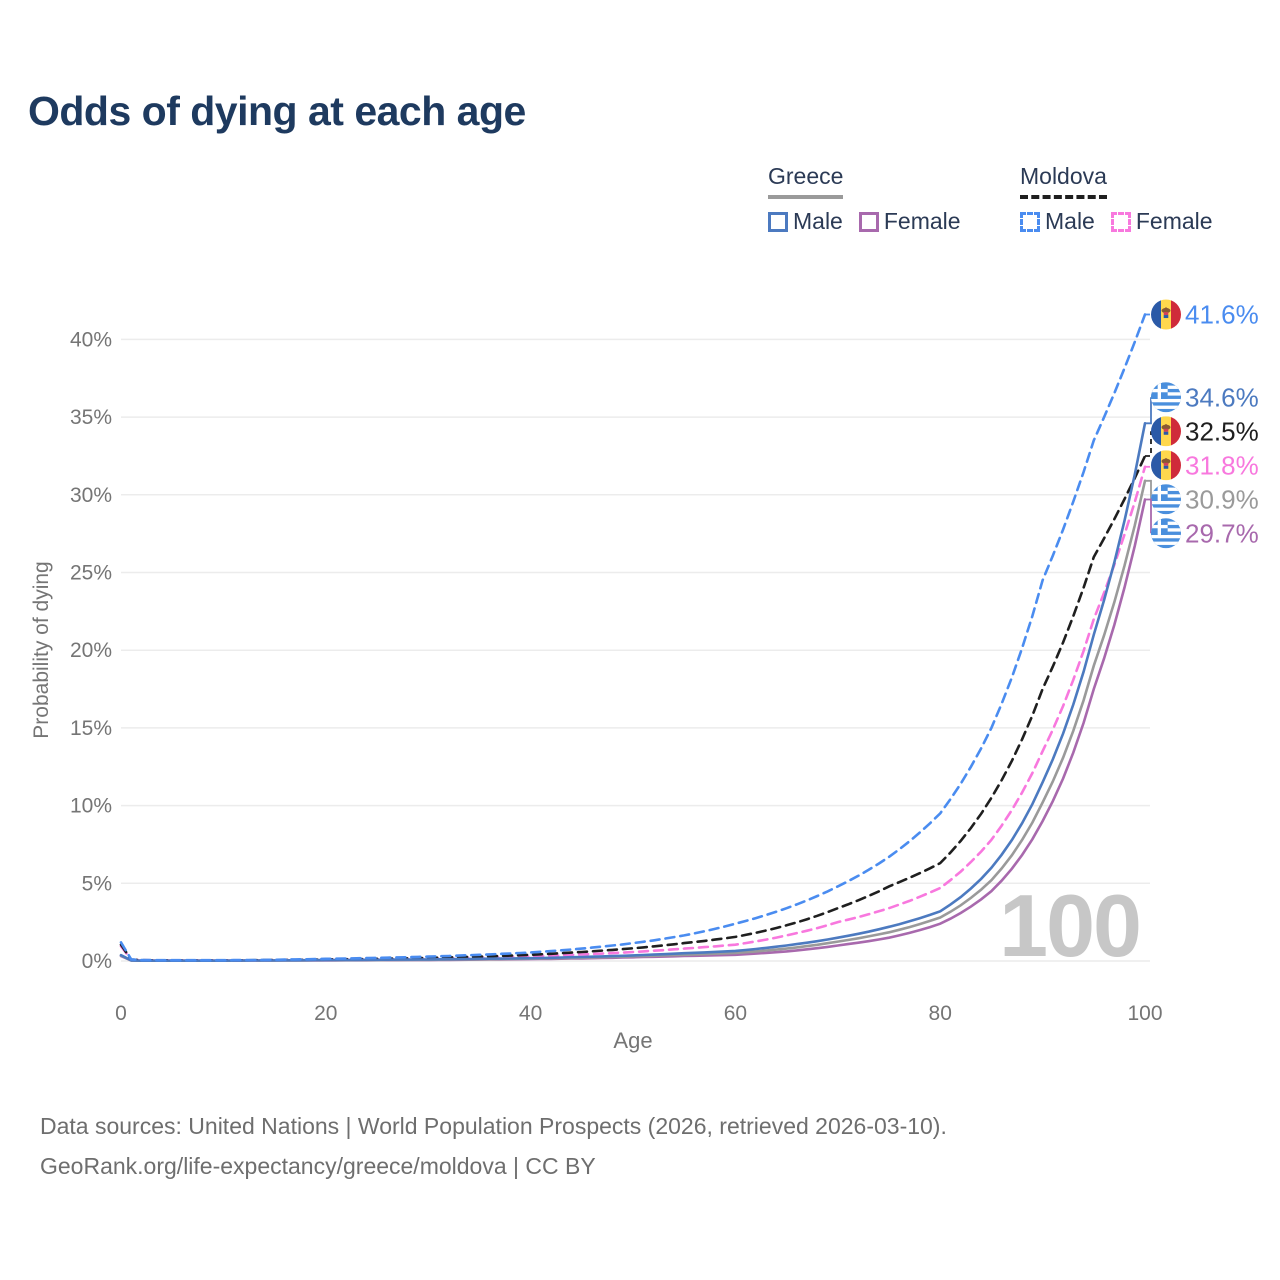  Describe the element at coordinates (1174, 221) in the screenshot. I see `legend-label-moldova-female: Female` at that location.